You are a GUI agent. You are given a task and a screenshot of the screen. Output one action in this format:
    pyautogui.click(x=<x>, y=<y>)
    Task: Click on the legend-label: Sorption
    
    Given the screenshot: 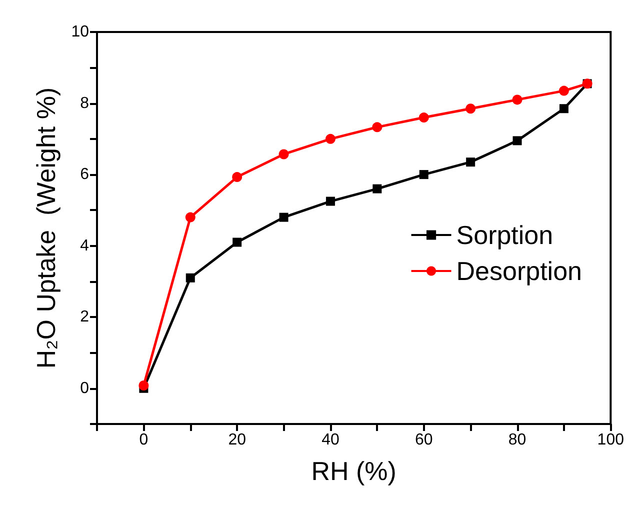 What is the action you would take?
    pyautogui.click(x=505, y=235)
    